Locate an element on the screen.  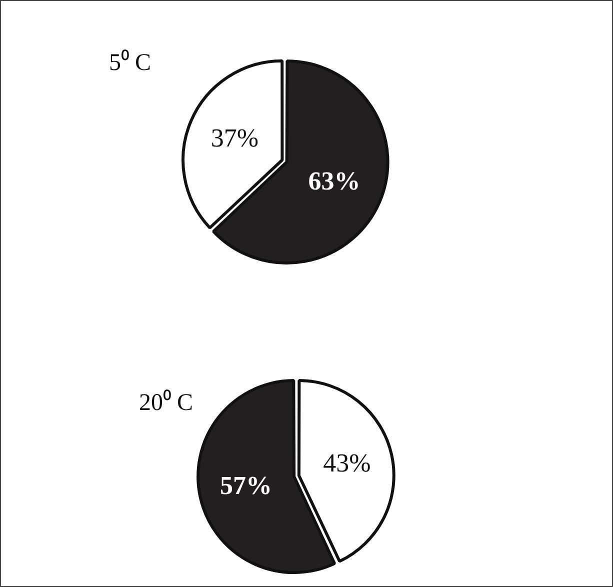
data-label: 37% is located at coordinates (234, 137).